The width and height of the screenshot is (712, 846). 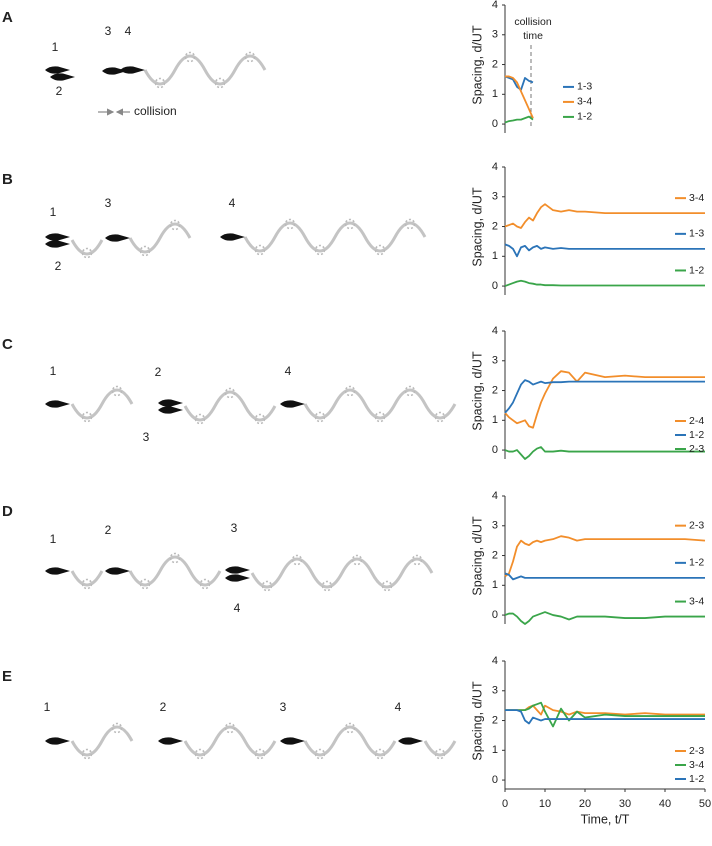 What do you see at coordinates (625, 804) in the screenshot?
I see `x-tick-label: 30` at bounding box center [625, 804].